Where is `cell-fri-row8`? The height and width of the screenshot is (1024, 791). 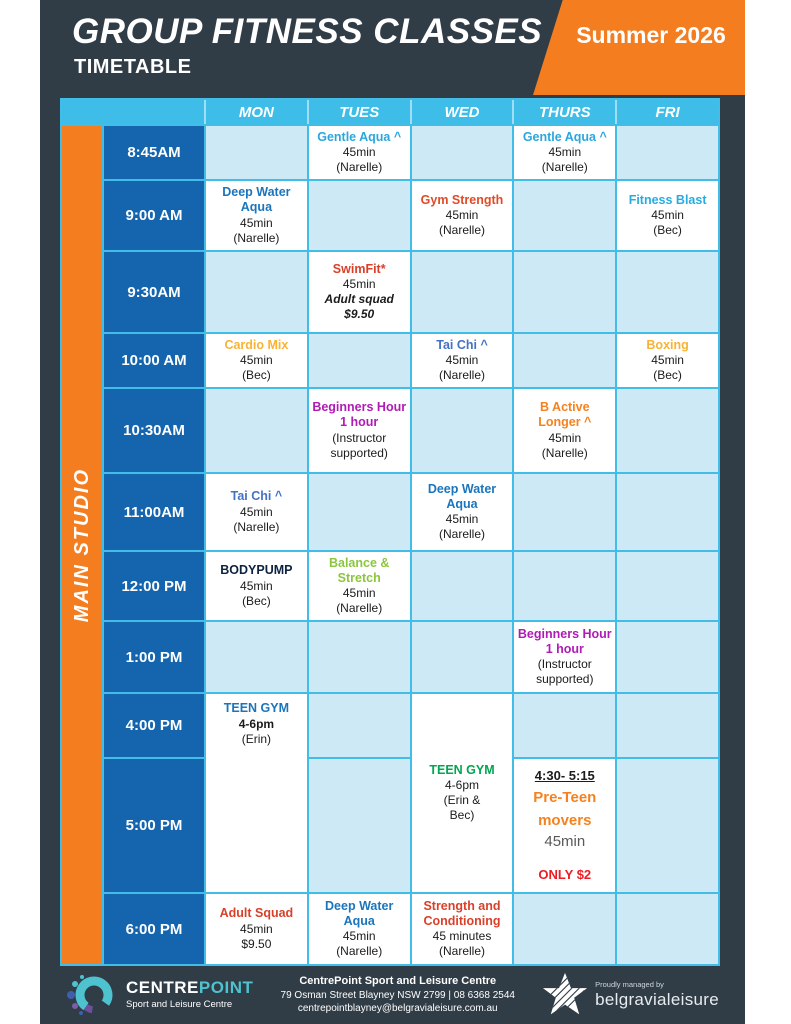
cell-fri-row8 is located at coordinates (667, 657).